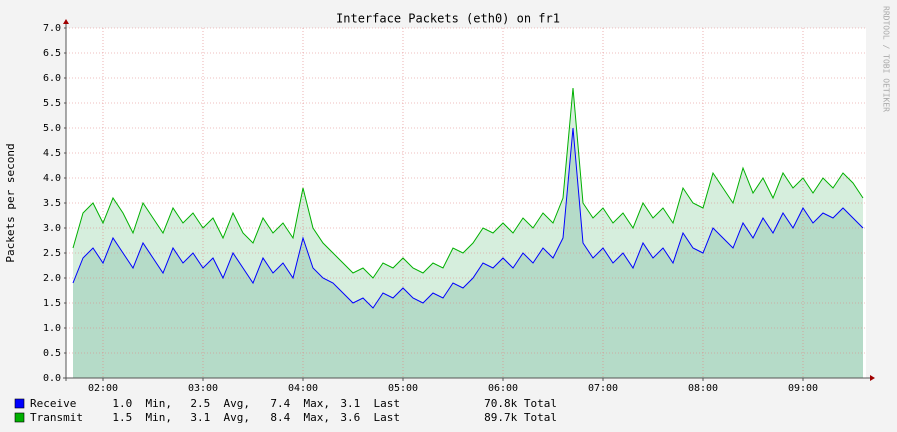 This screenshot has height=432, width=897. I want to click on x-tick-label: 09:00, so click(803, 388).